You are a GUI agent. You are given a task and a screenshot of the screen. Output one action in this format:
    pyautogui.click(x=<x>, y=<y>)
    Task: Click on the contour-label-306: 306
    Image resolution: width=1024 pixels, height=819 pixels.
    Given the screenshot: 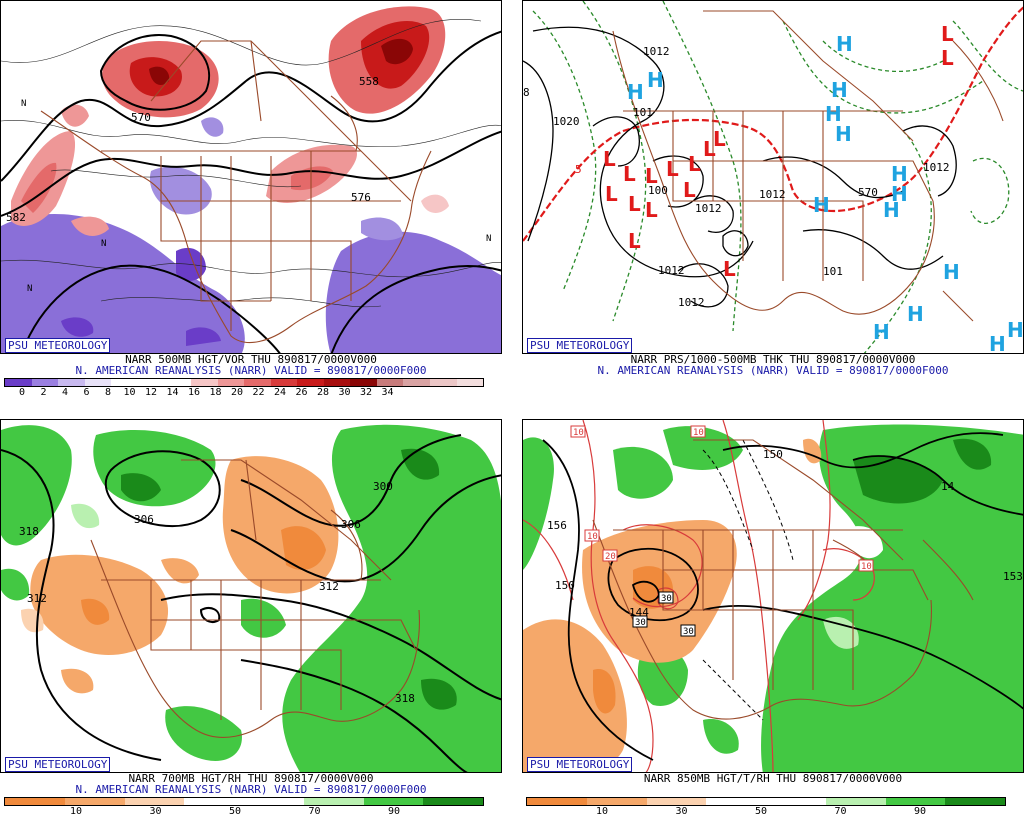 What is the action you would take?
    pyautogui.click(x=144, y=519)
    